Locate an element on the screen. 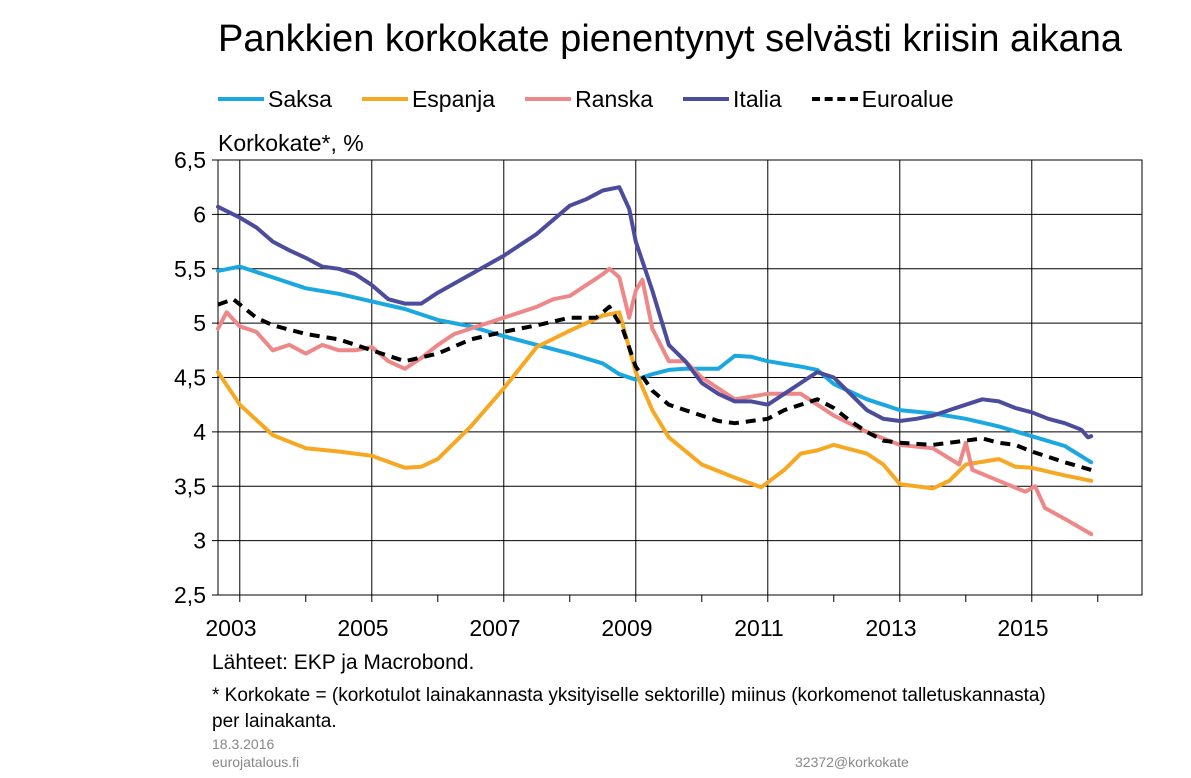  site-name: eurojatalous.fi is located at coordinates (256, 762).